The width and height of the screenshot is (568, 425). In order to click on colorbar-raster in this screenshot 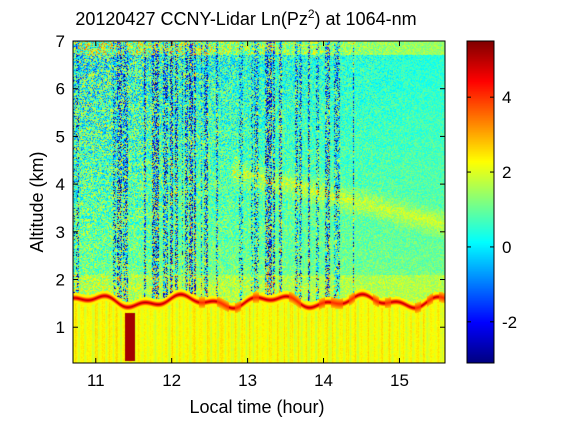, I will do `click(480, 202)`.